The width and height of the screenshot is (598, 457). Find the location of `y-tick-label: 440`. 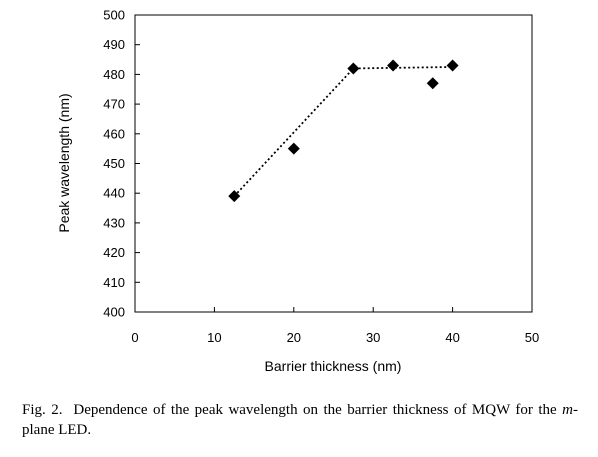

y-tick-label: 440 is located at coordinates (114, 193).